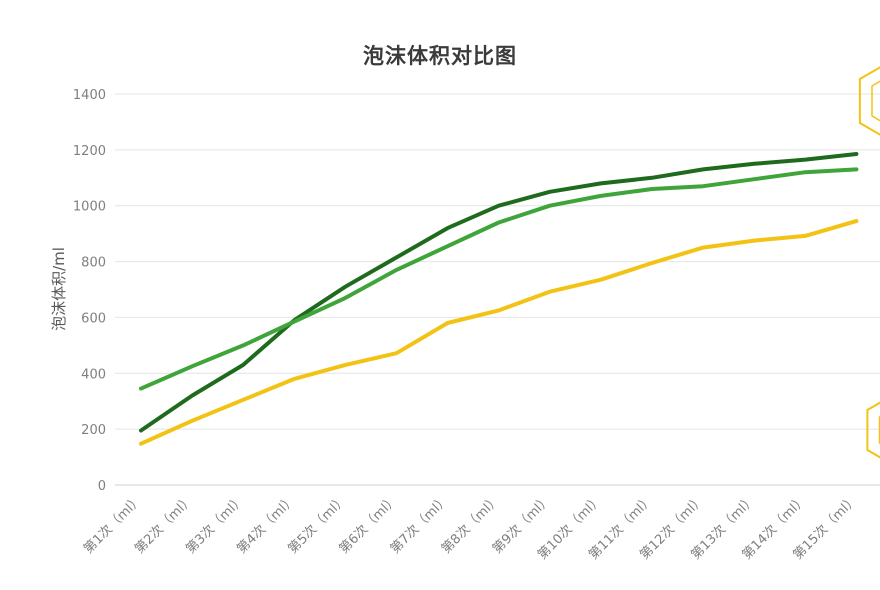 This screenshot has width=880, height=590. I want to click on y-tick-label: 0, so click(102, 486).